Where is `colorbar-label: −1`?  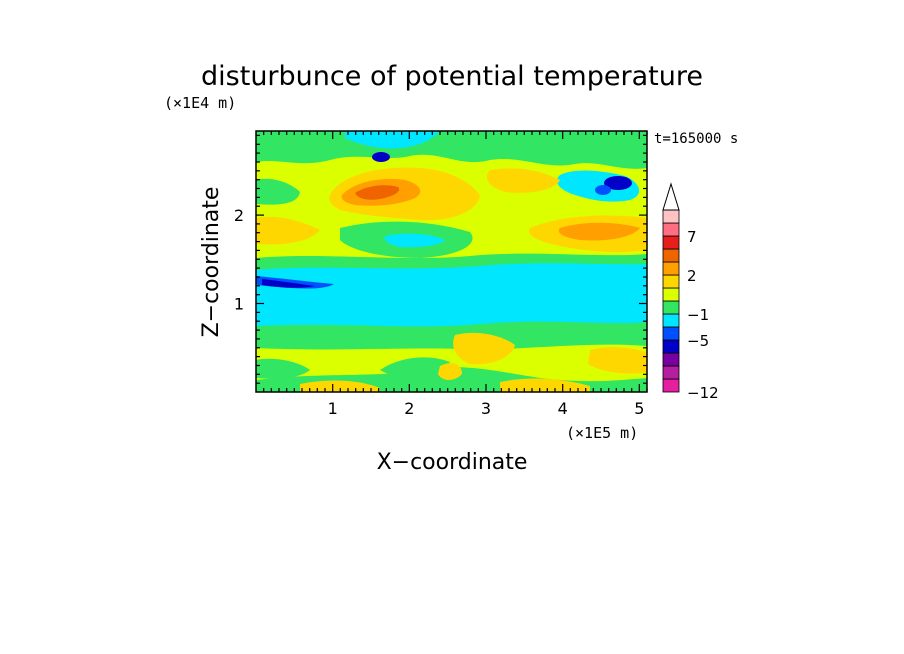
colorbar-label: −1 is located at coordinates (698, 315).